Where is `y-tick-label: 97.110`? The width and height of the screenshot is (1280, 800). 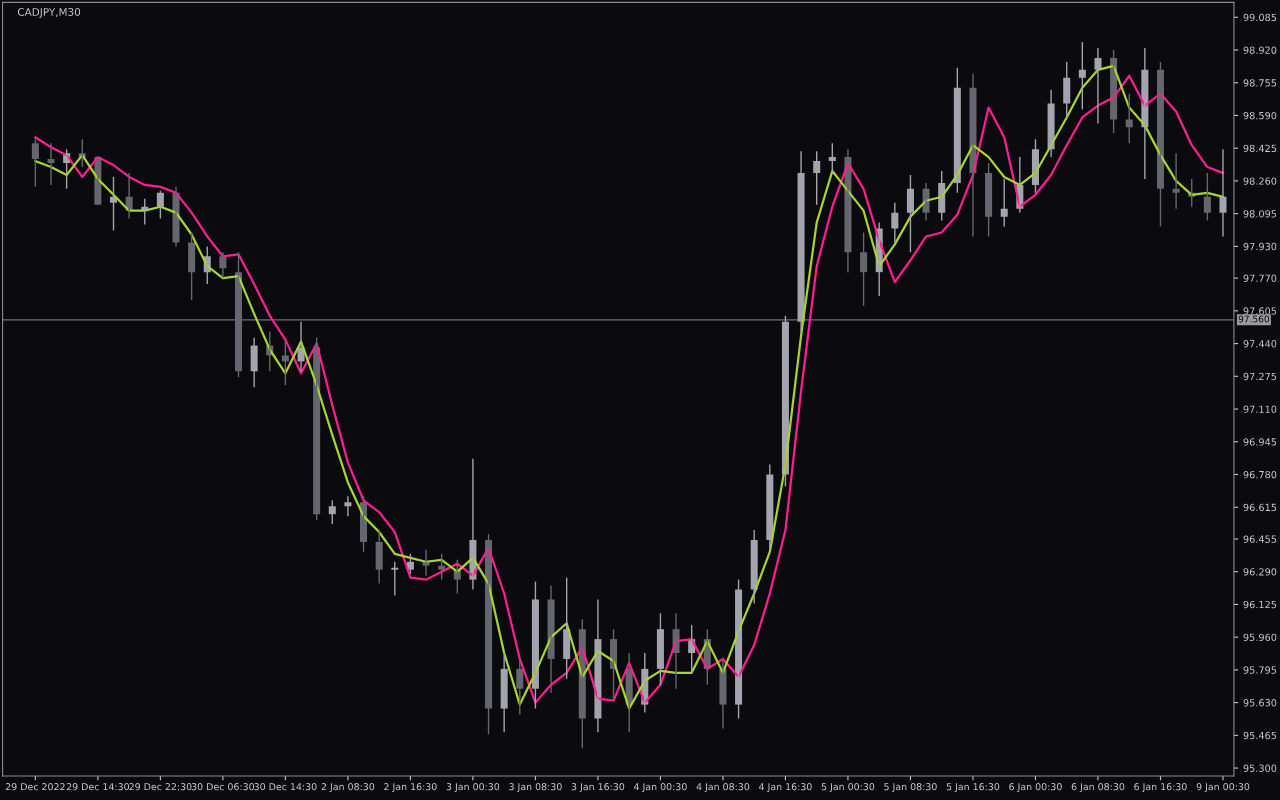 y-tick-label: 97.110 is located at coordinates (1260, 409).